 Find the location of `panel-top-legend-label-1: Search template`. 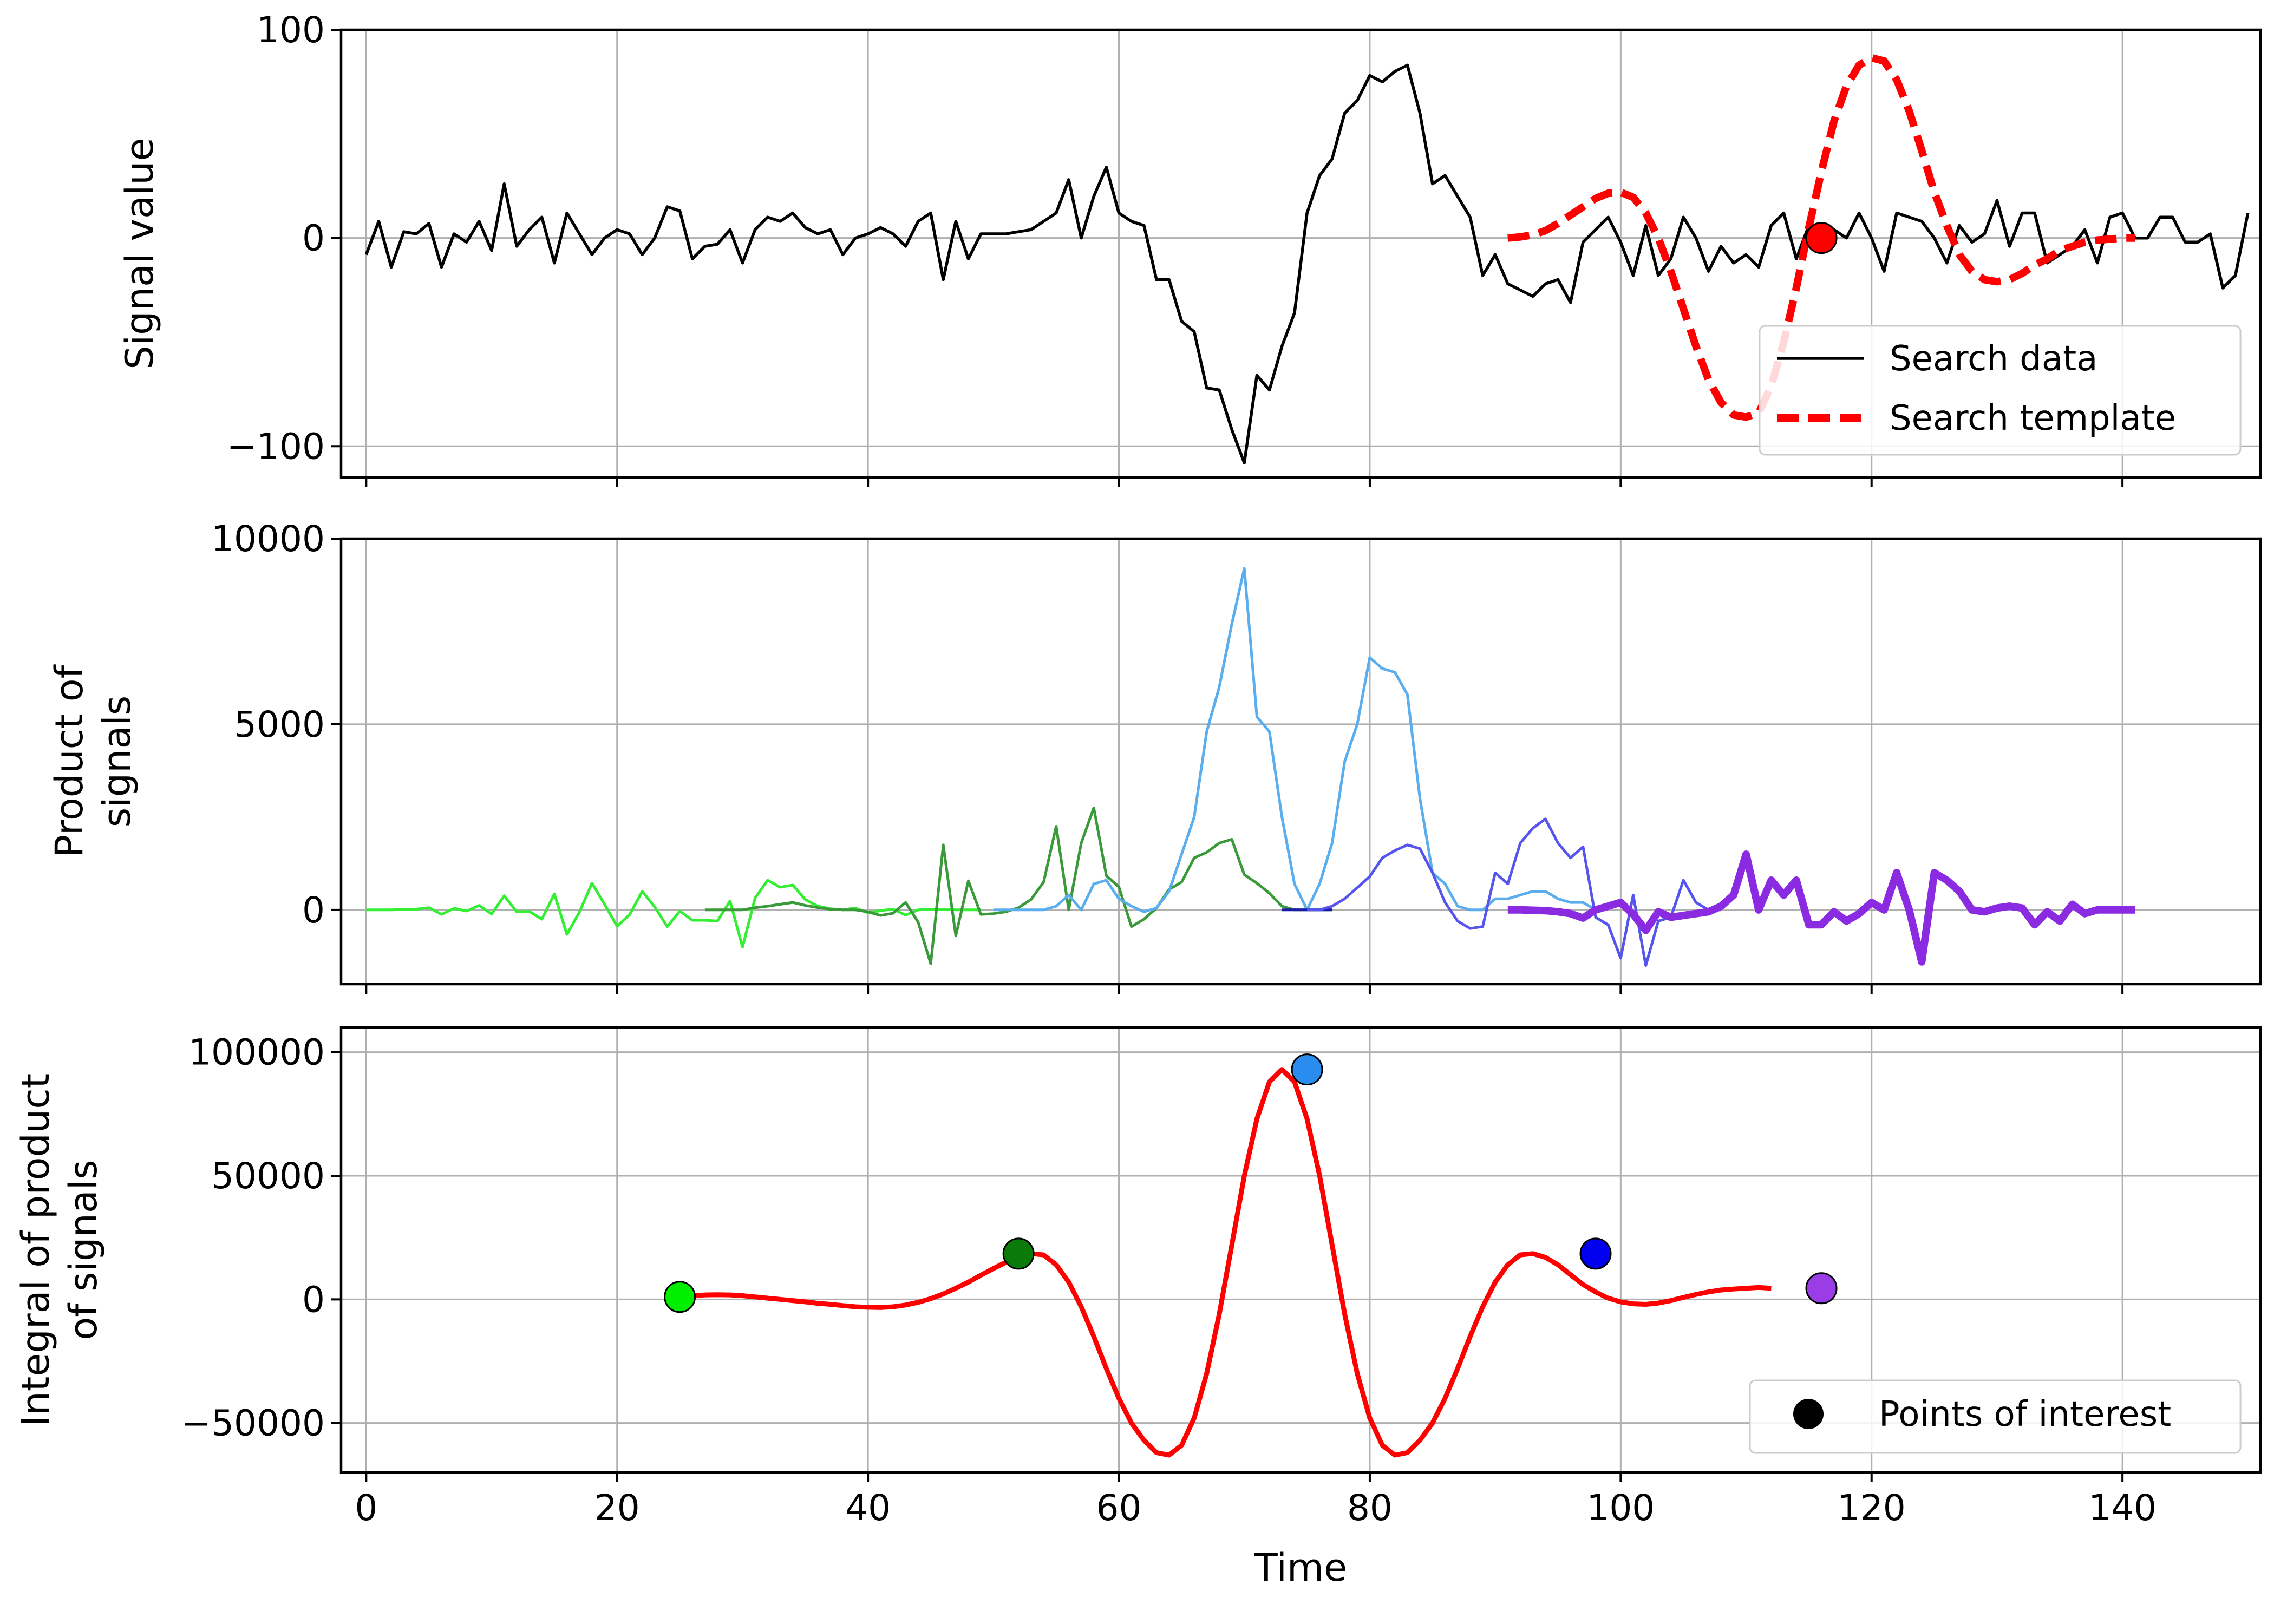

panel-top-legend-label-1: Search template is located at coordinates (2033, 418).